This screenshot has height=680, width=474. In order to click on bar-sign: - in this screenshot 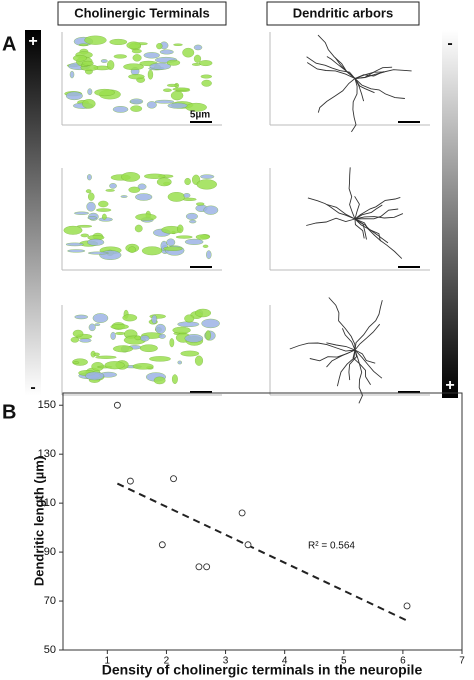, I will do `click(32, 387)`.